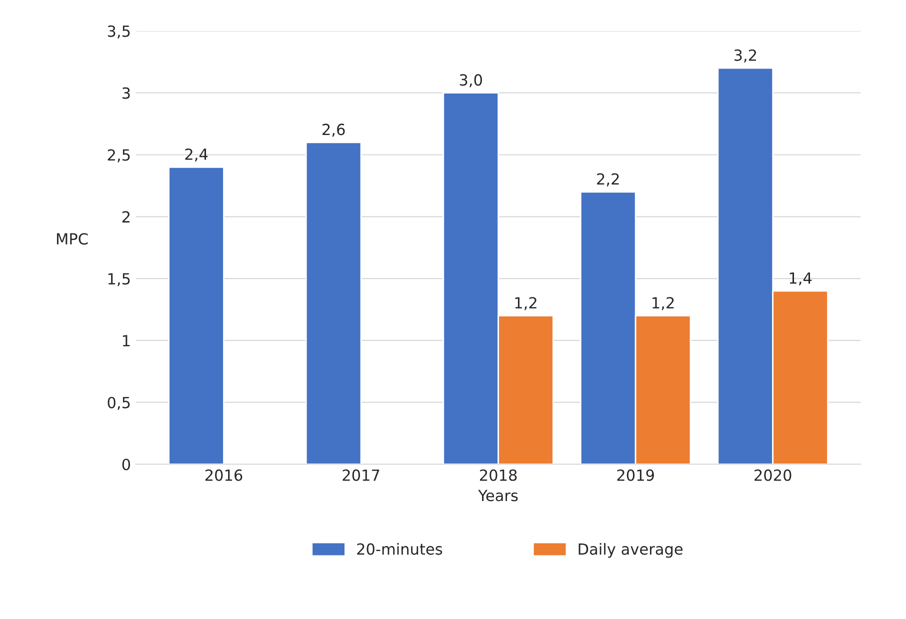 This screenshot has height=619, width=906. What do you see at coordinates (630, 550) in the screenshot?
I see `legend-label: Daily average` at bounding box center [630, 550].